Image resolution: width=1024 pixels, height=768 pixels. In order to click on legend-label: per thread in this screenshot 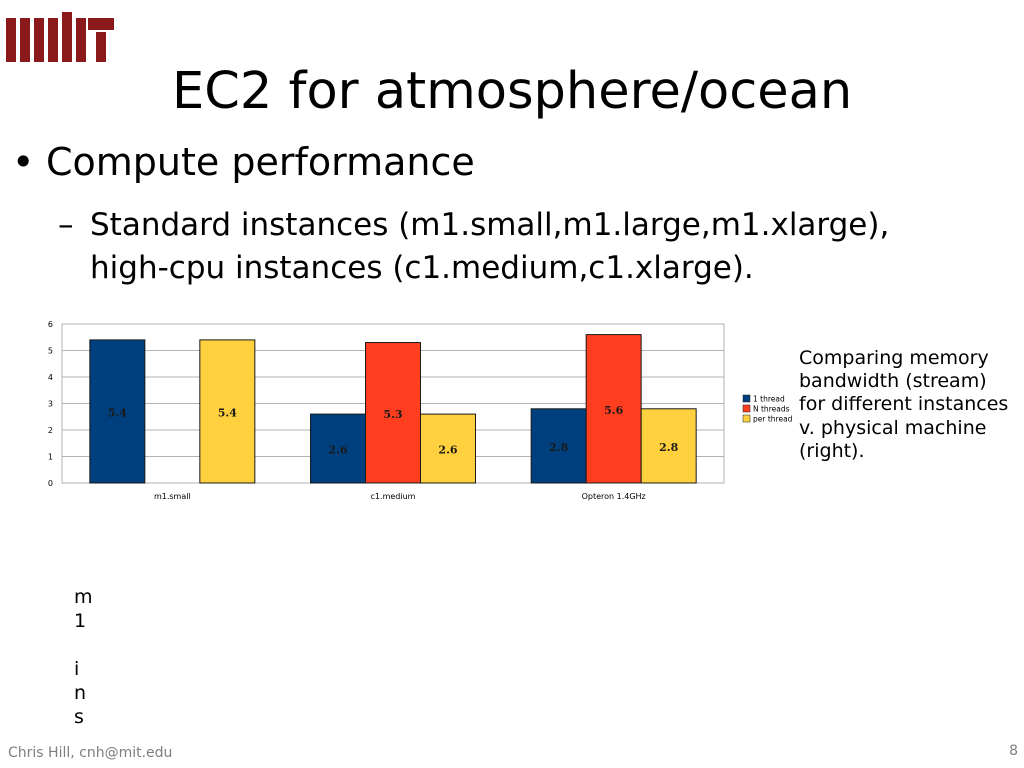, I will do `click(773, 419)`.